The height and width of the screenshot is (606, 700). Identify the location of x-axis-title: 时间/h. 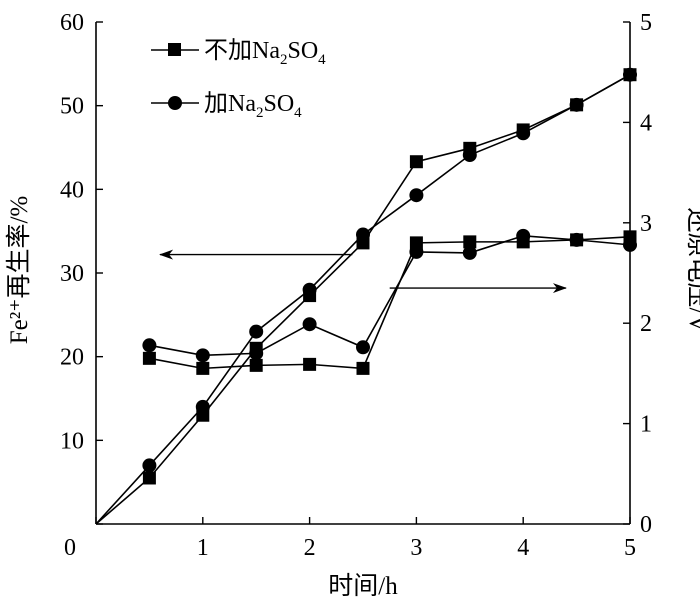
(363, 586).